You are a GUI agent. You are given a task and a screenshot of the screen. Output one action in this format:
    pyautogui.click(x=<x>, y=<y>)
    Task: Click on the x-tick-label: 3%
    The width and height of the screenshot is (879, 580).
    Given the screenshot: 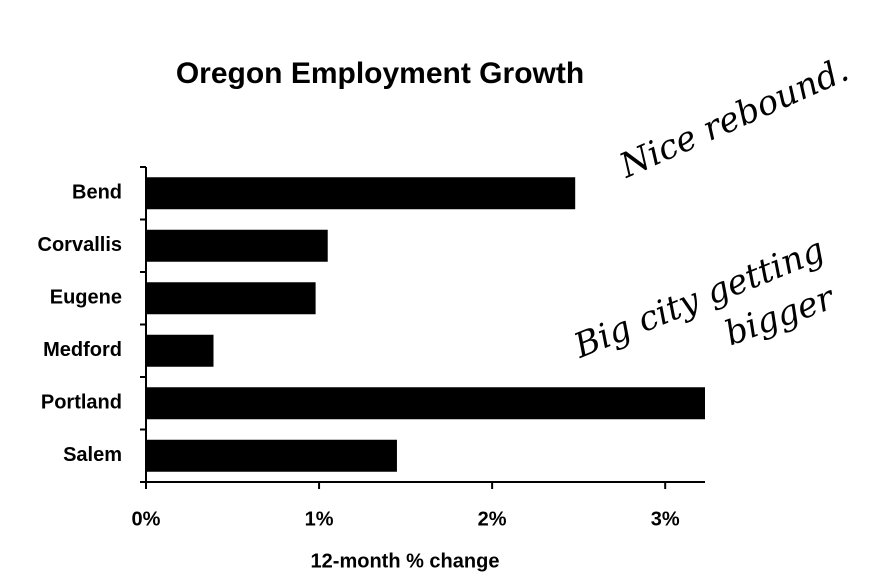 What is the action you would take?
    pyautogui.click(x=665, y=519)
    